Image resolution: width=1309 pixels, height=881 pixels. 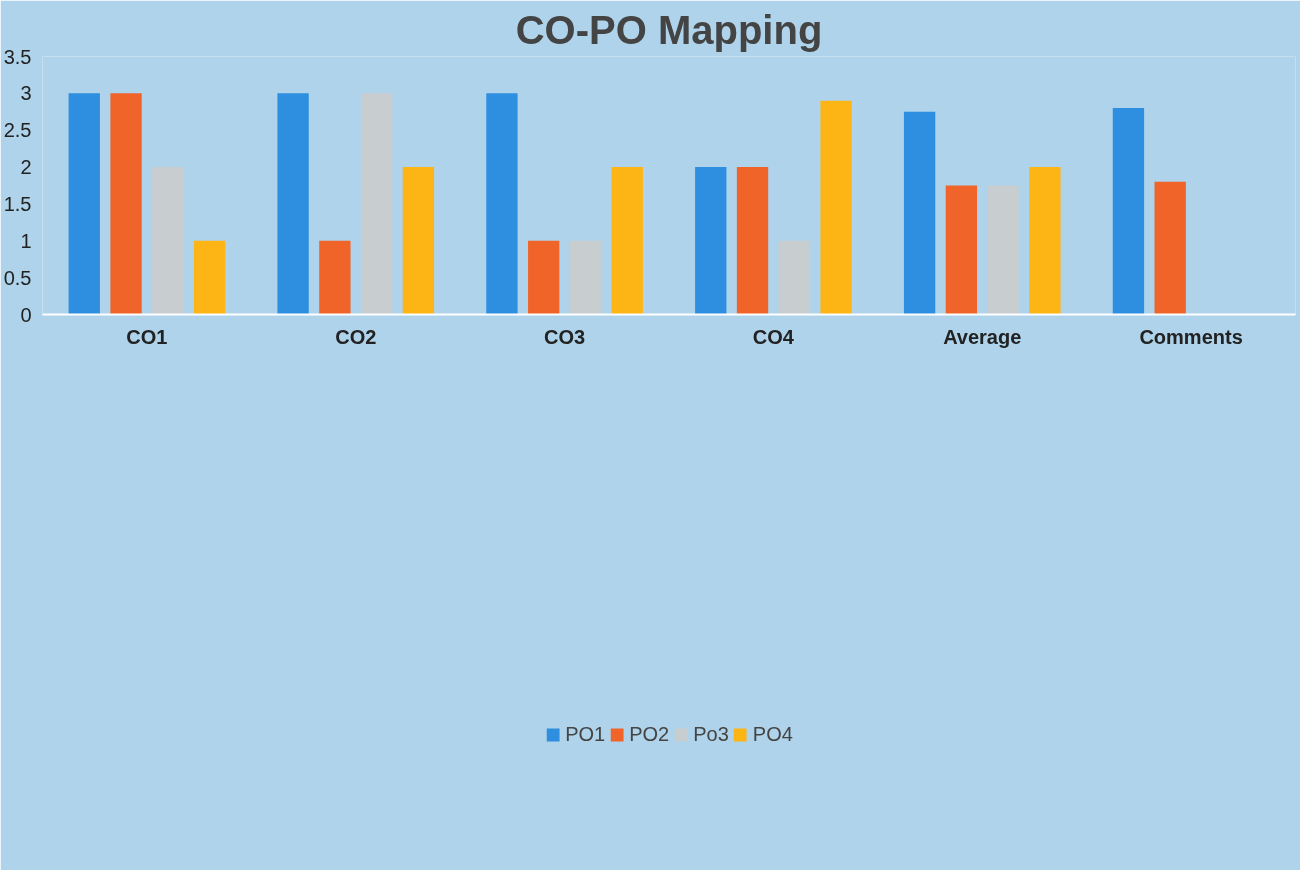 I want to click on x-tick-label: Average, so click(x=982, y=336).